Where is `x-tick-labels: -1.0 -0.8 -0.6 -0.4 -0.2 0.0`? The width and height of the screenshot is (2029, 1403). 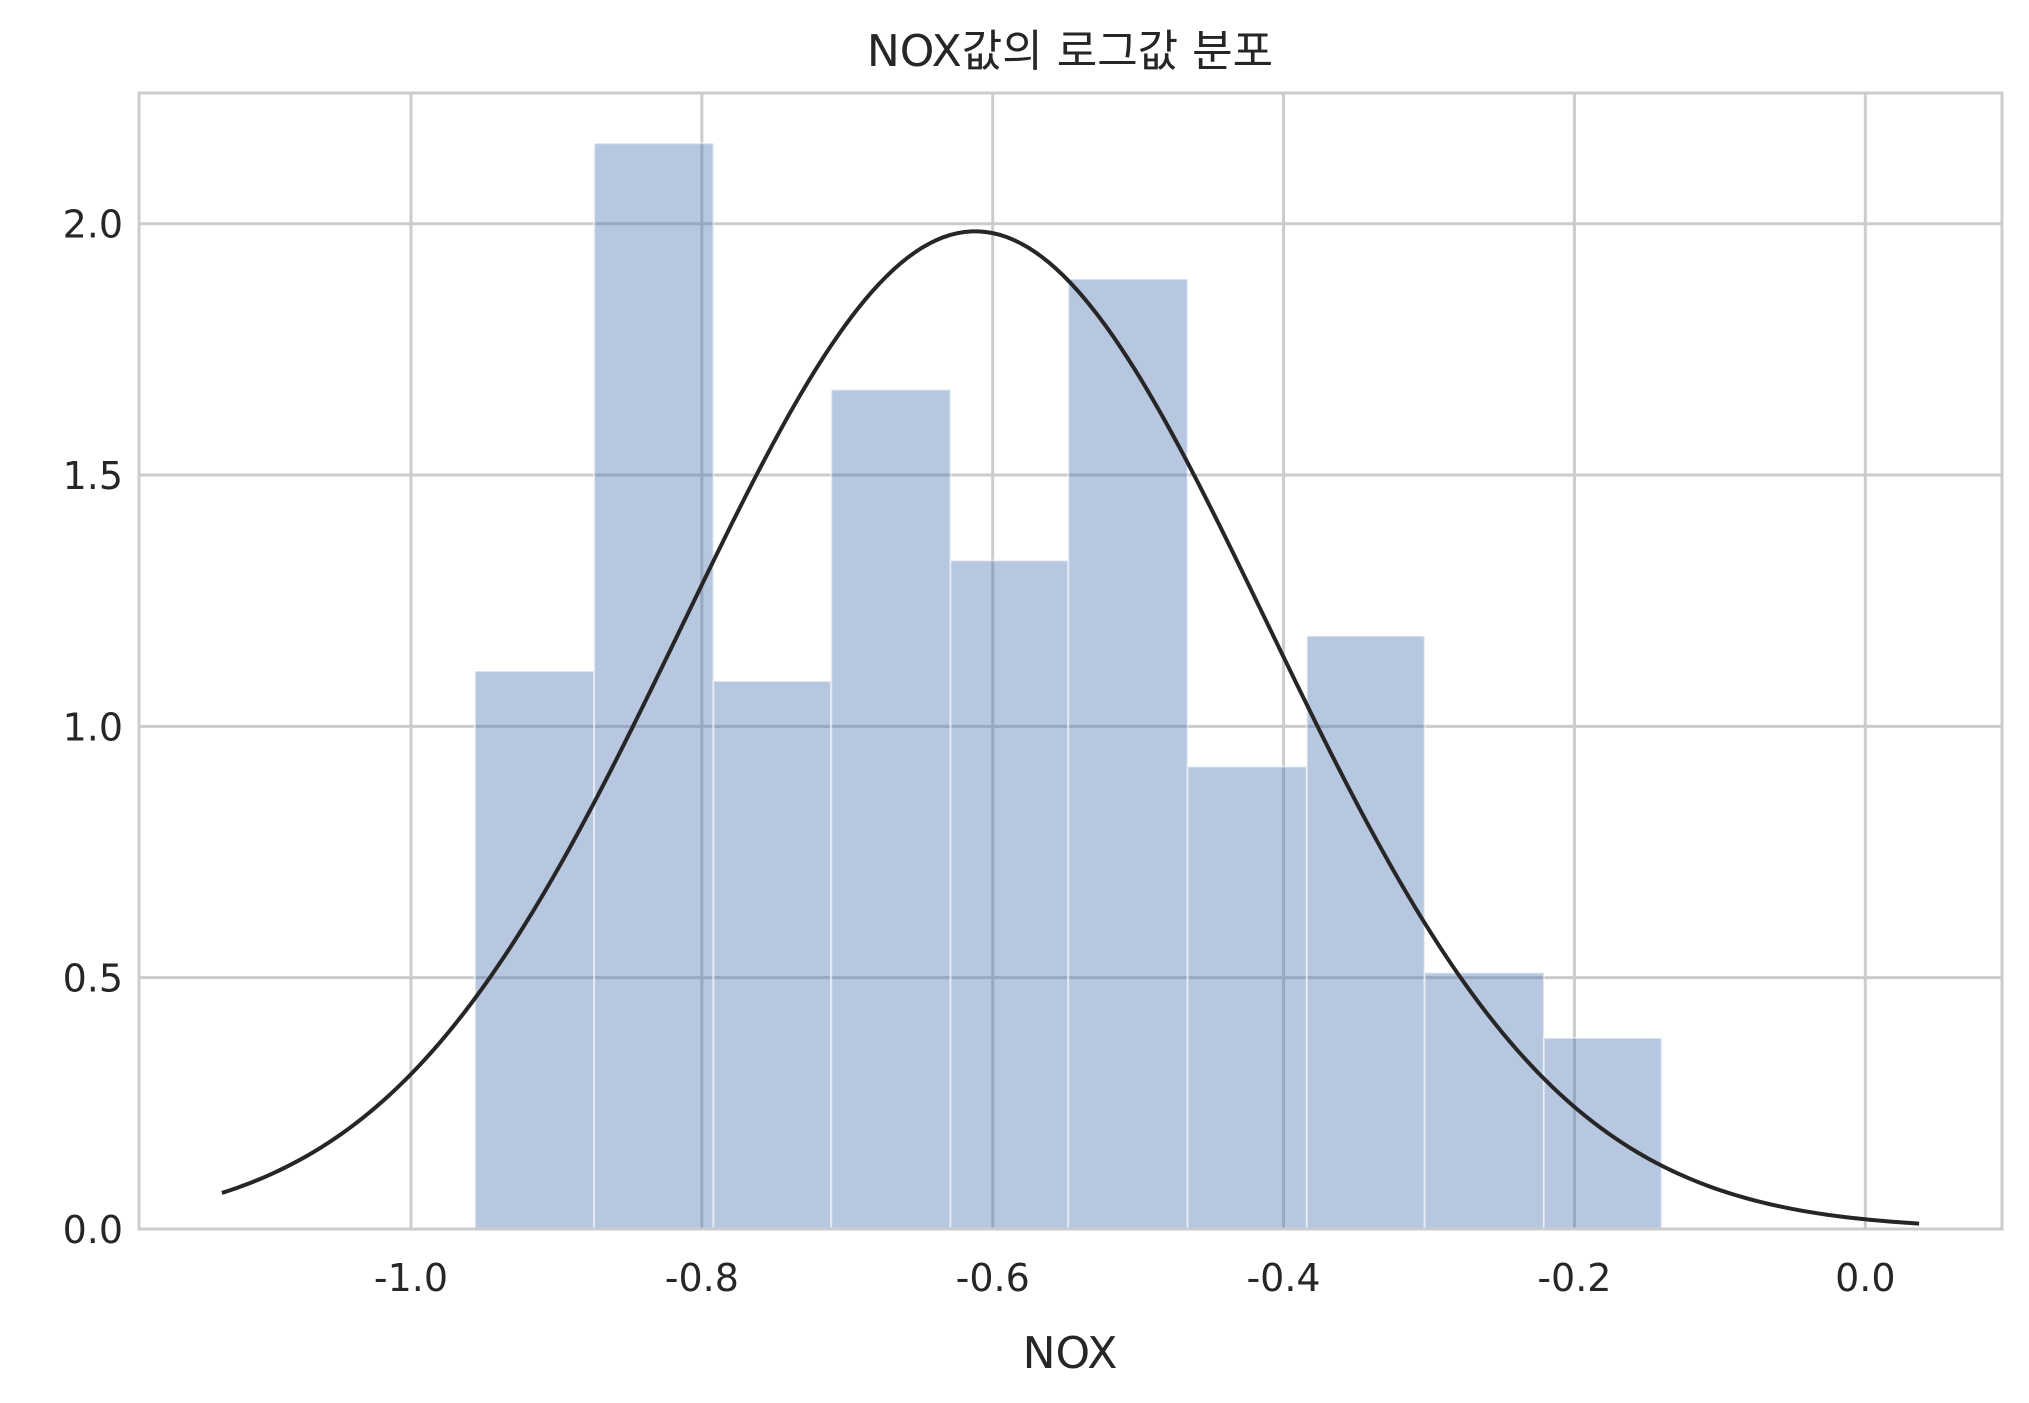 x-tick-labels: -1.0 -0.8 -0.6 -0.4 -0.2 0.0 is located at coordinates (1135, 1278).